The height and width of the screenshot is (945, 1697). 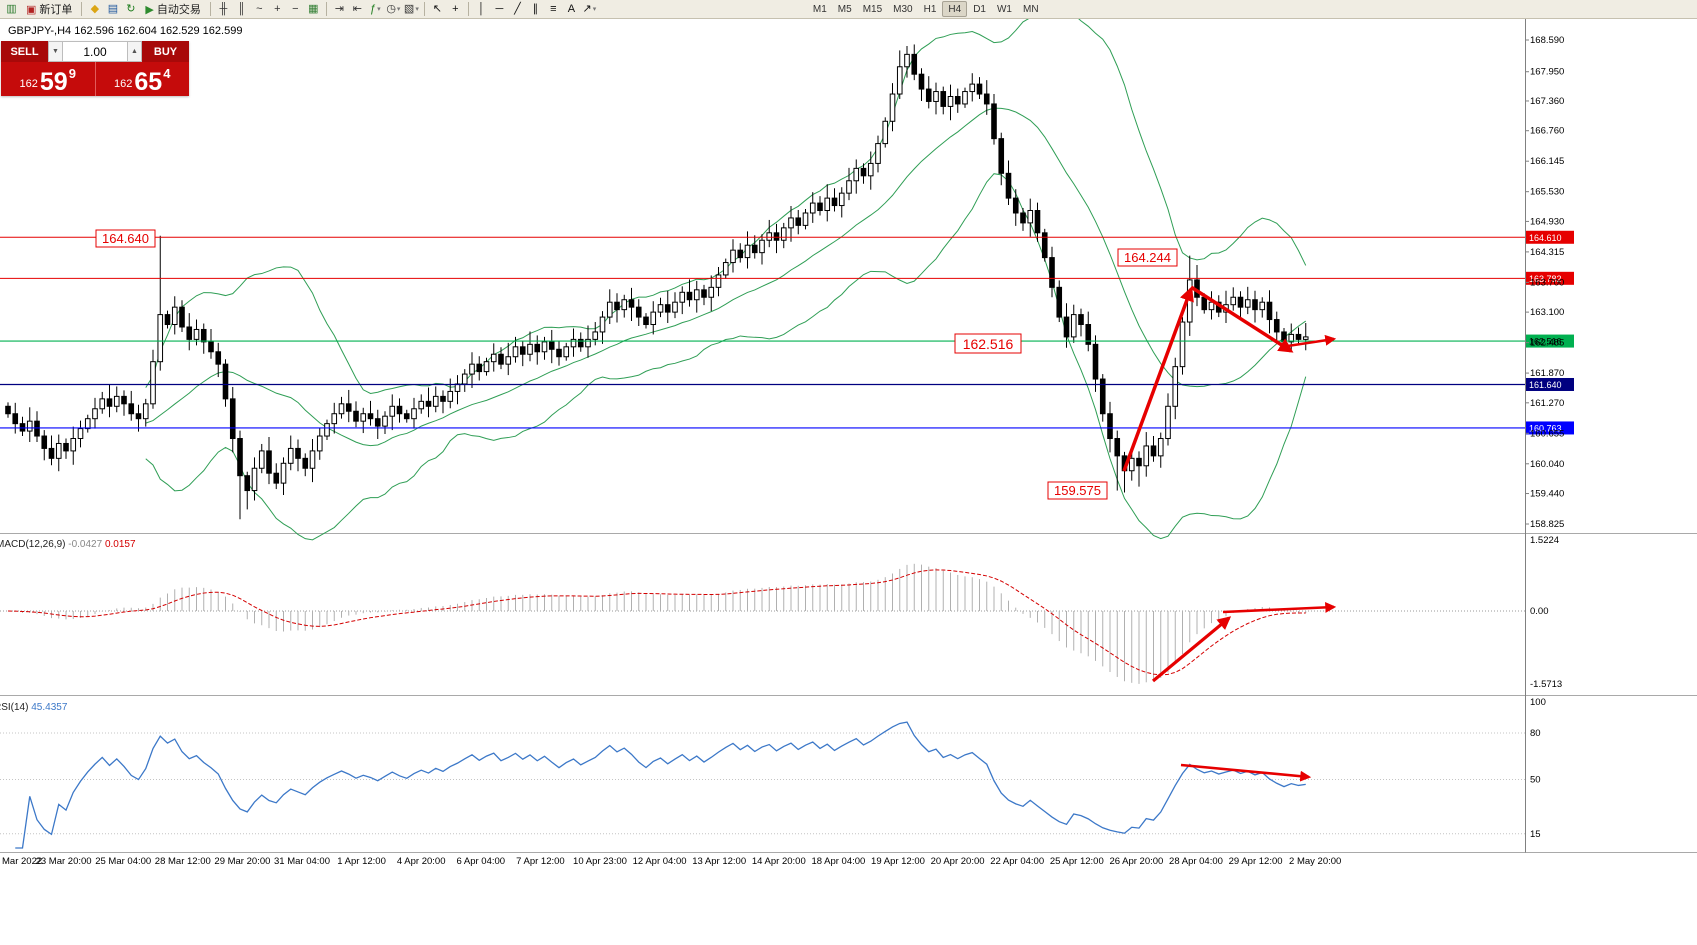 What do you see at coordinates (277, 8) in the screenshot?
I see `zoom-in-icon: +` at bounding box center [277, 8].